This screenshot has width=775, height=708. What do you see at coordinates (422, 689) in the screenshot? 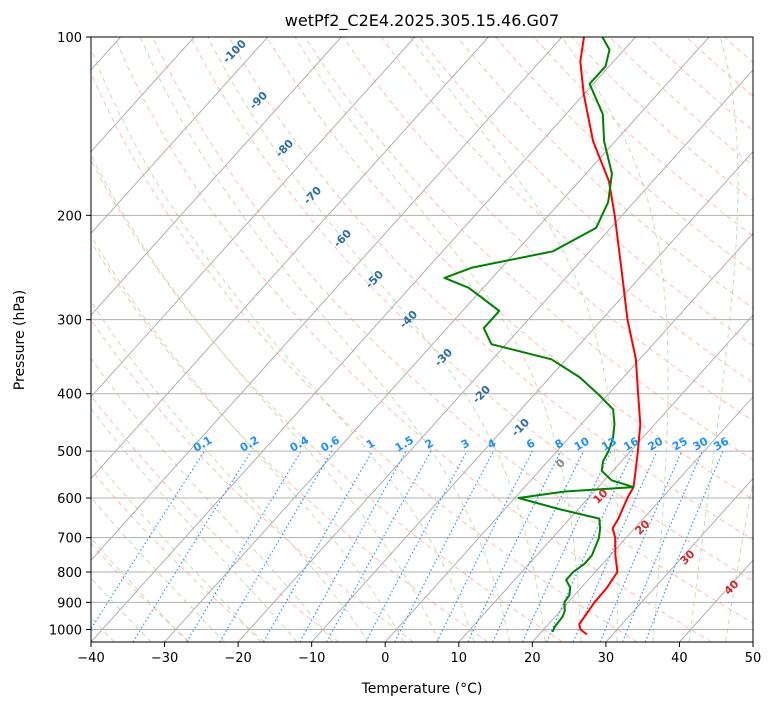
I see `x-axis-title: Temperature (°C)` at bounding box center [422, 689].